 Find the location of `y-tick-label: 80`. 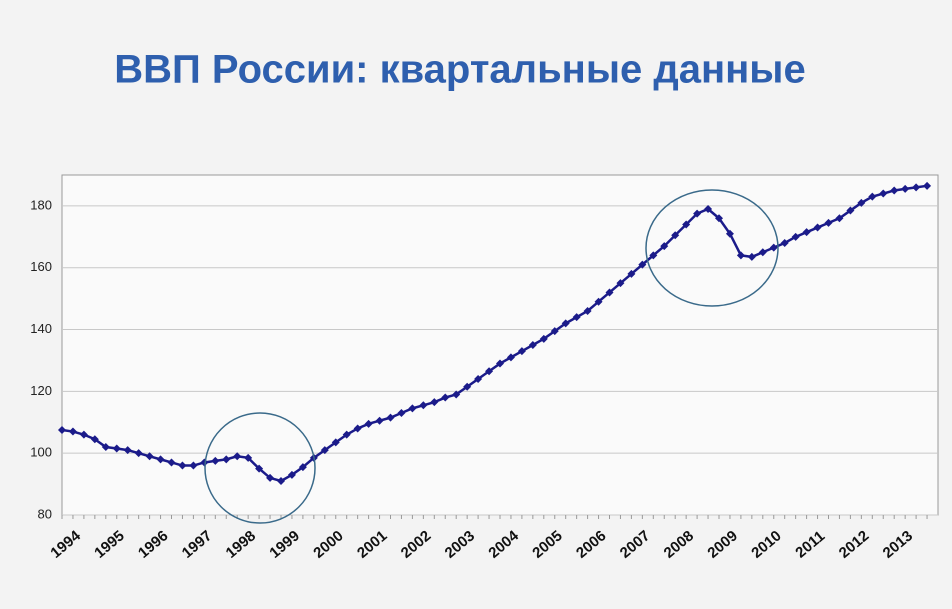

y-tick-label: 80 is located at coordinates (45, 513).